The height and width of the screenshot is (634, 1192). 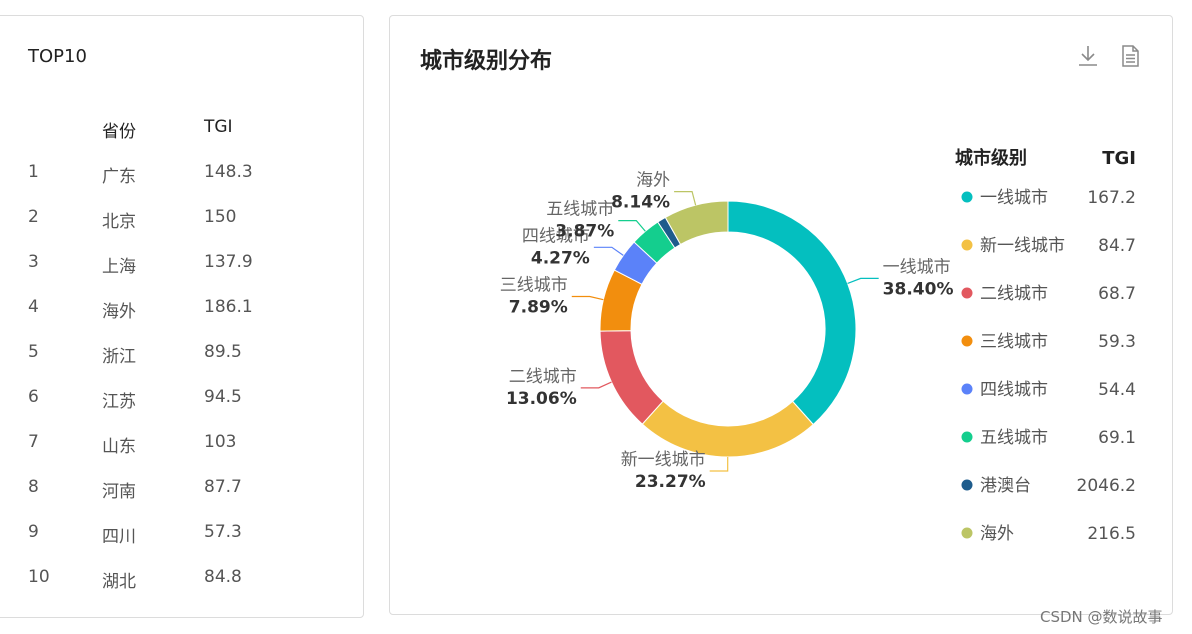 I want to click on tgi-cell: 103, so click(x=220, y=442).